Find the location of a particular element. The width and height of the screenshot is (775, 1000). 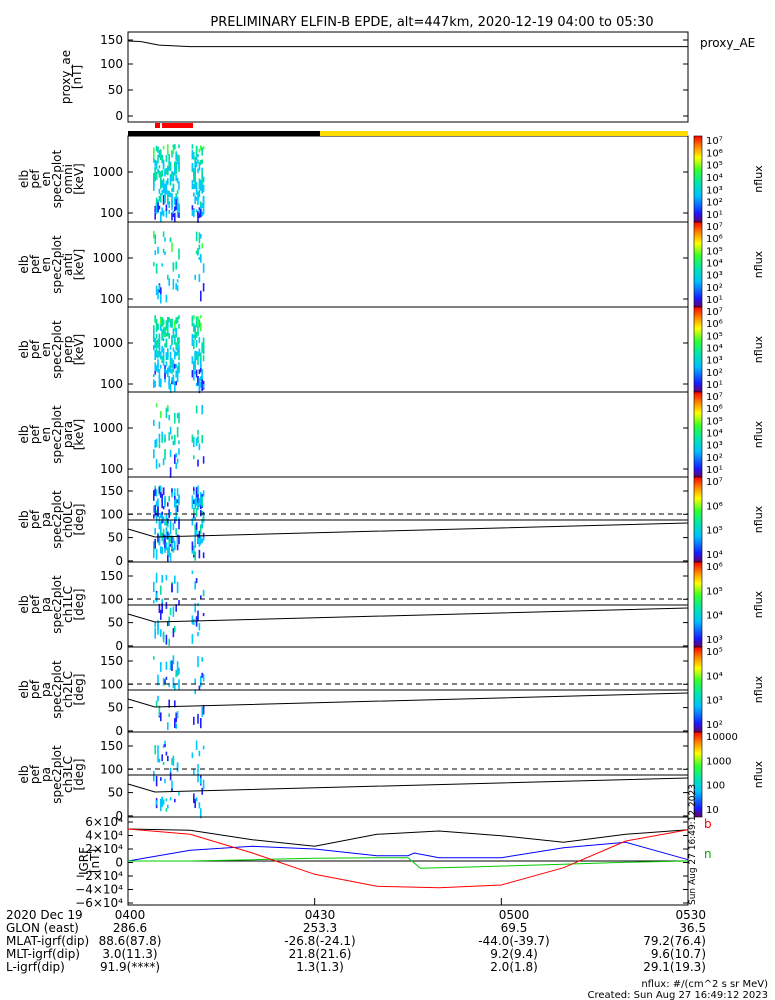

colorbar-label: 10² is located at coordinates (714, 203).